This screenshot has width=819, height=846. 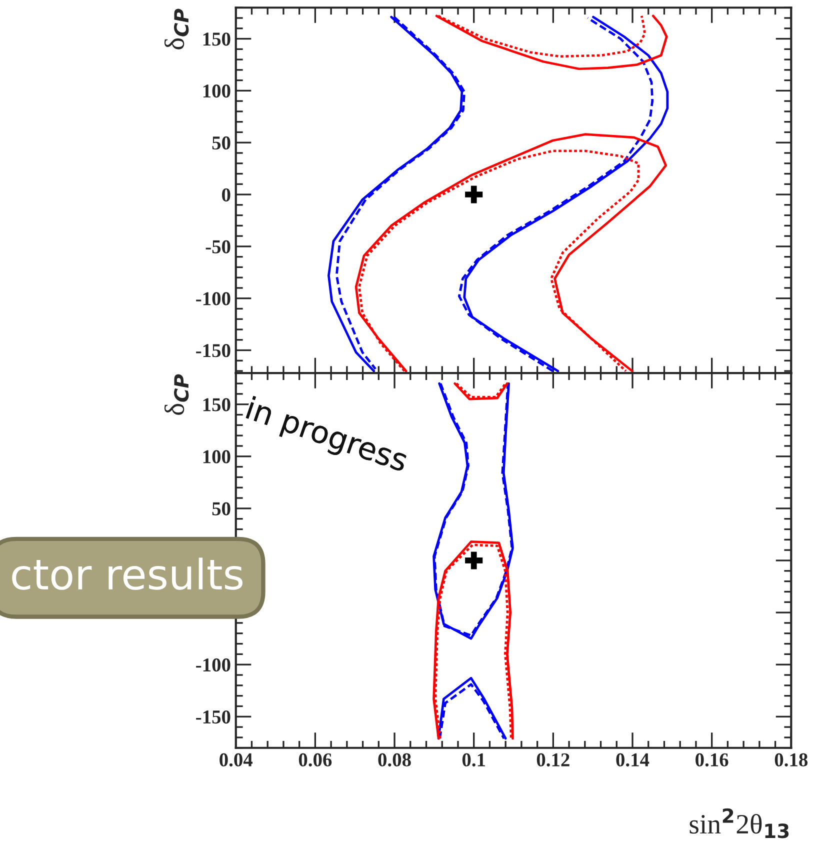 What do you see at coordinates (791, 759) in the screenshot?
I see `x-tick-label: 0.18` at bounding box center [791, 759].